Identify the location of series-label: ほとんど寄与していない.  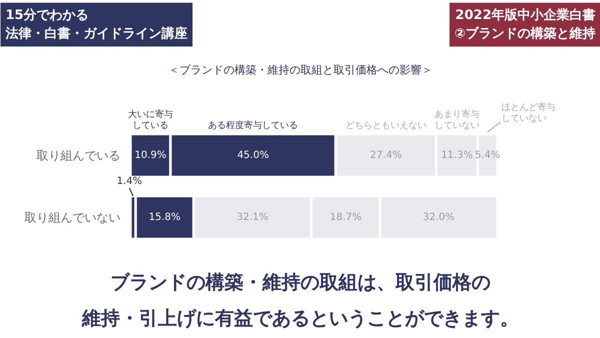
(529, 113).